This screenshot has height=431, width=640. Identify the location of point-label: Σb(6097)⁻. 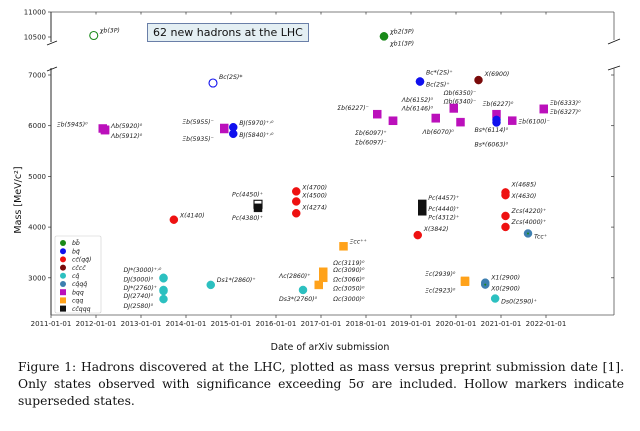
(371, 143).